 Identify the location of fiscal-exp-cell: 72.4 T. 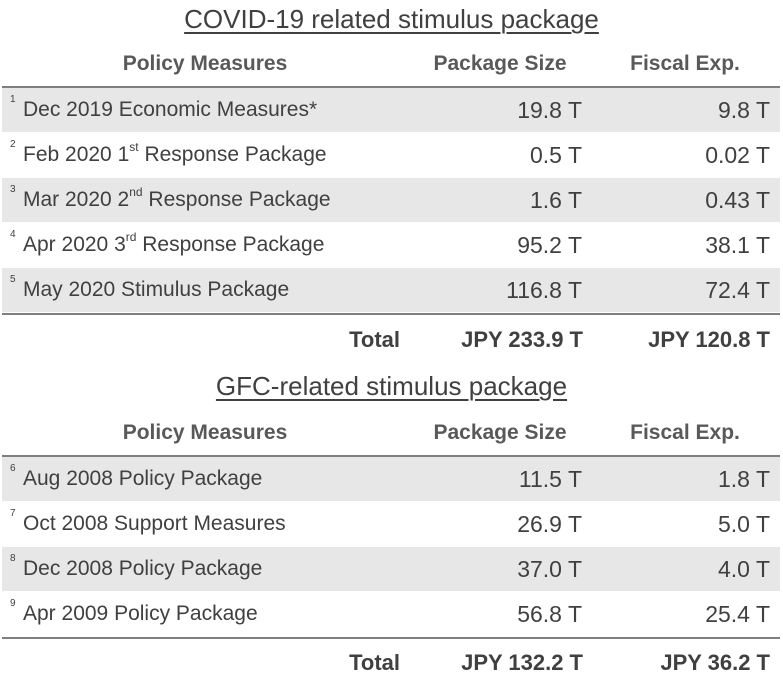
(737, 290).